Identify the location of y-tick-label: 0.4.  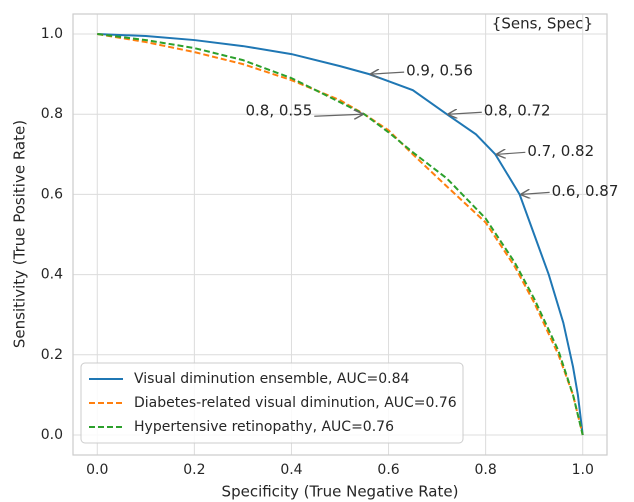
(52, 275).